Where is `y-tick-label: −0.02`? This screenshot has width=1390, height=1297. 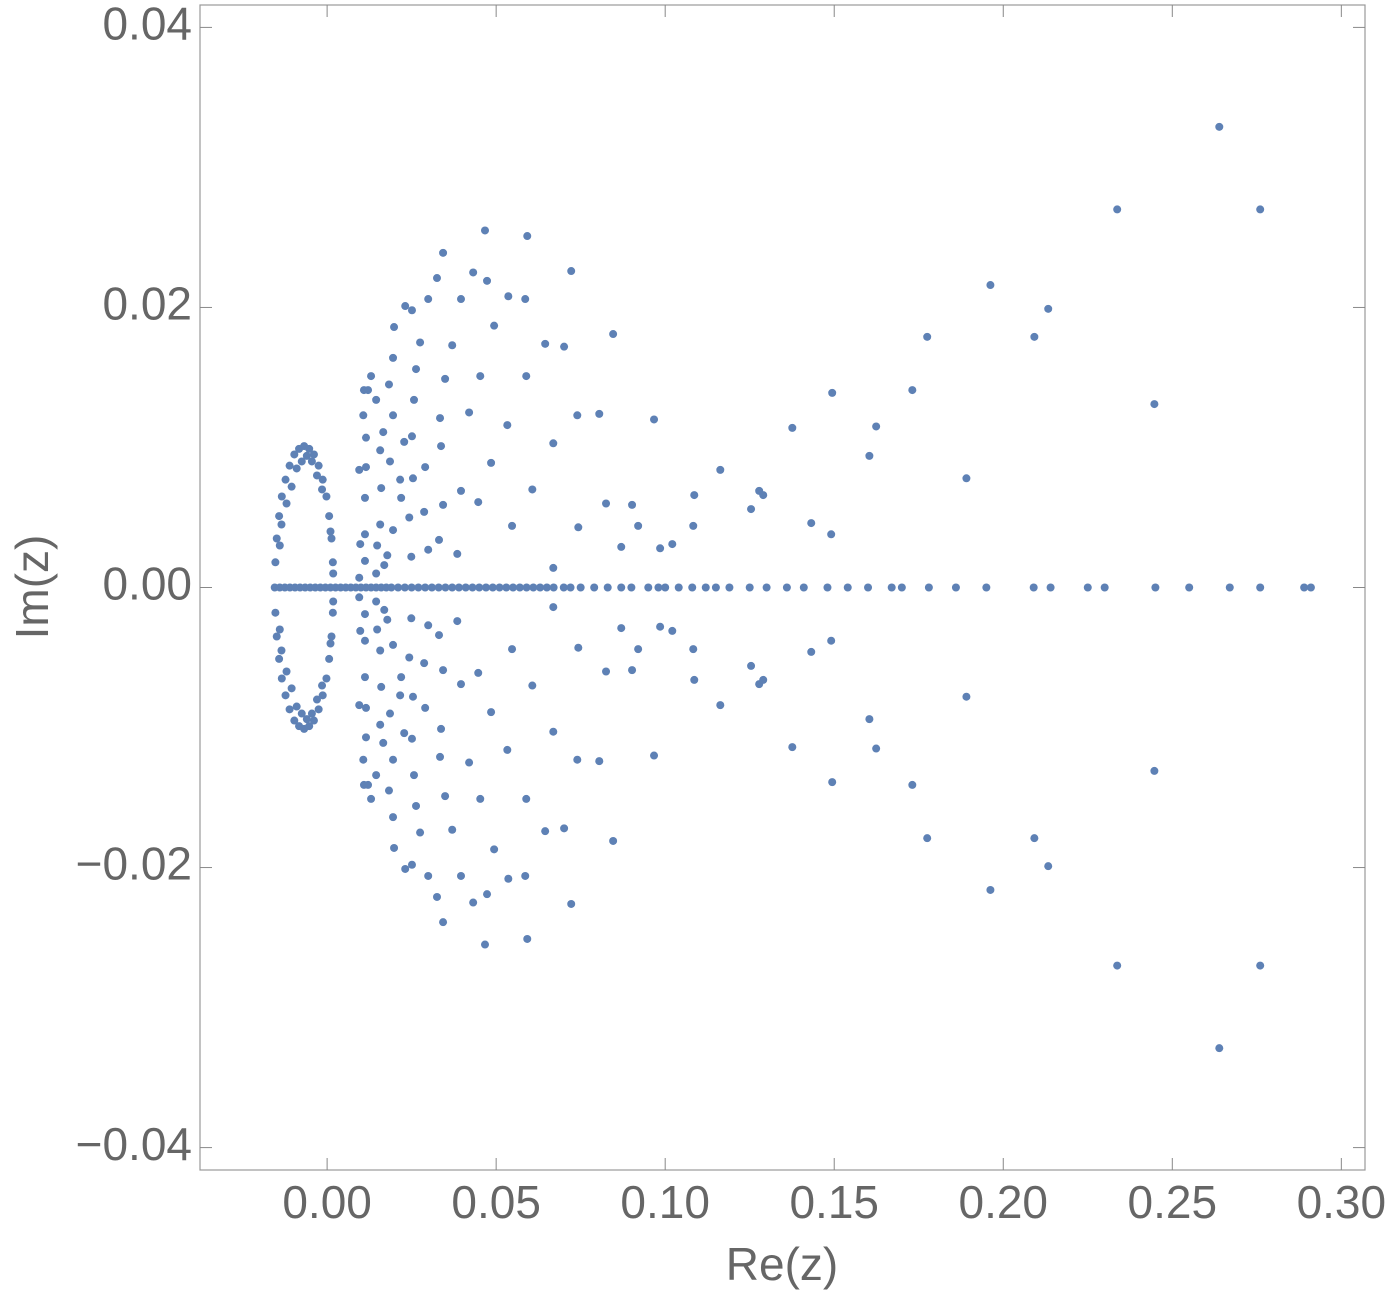 y-tick-label: −0.02 is located at coordinates (134, 864).